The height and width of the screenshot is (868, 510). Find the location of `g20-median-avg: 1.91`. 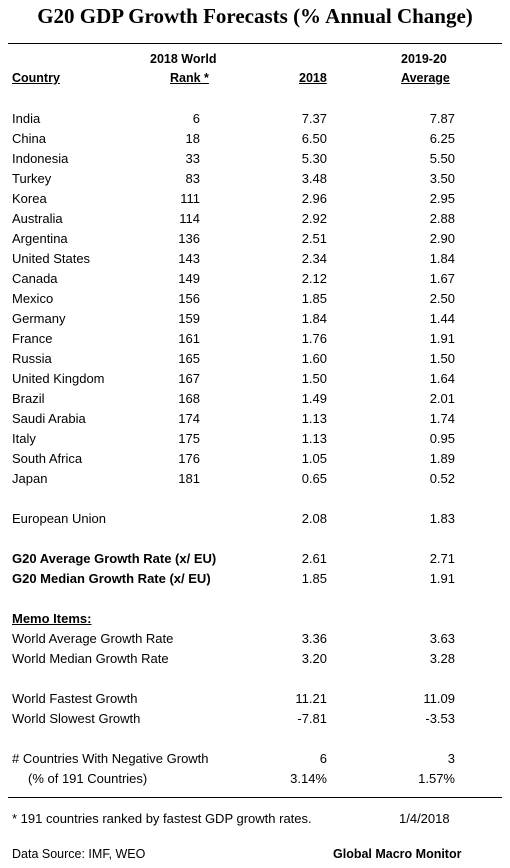

g20-median-avg: 1.91 is located at coordinates (442, 578).